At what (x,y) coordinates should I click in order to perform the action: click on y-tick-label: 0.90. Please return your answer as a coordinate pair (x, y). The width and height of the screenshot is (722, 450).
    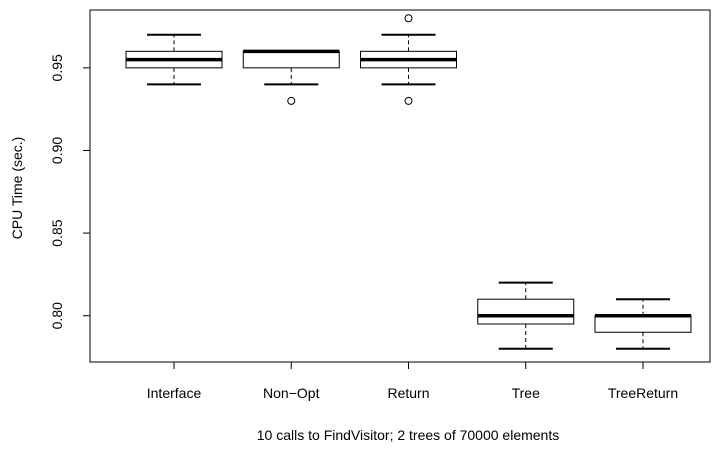
    Looking at the image, I should click on (57, 150).